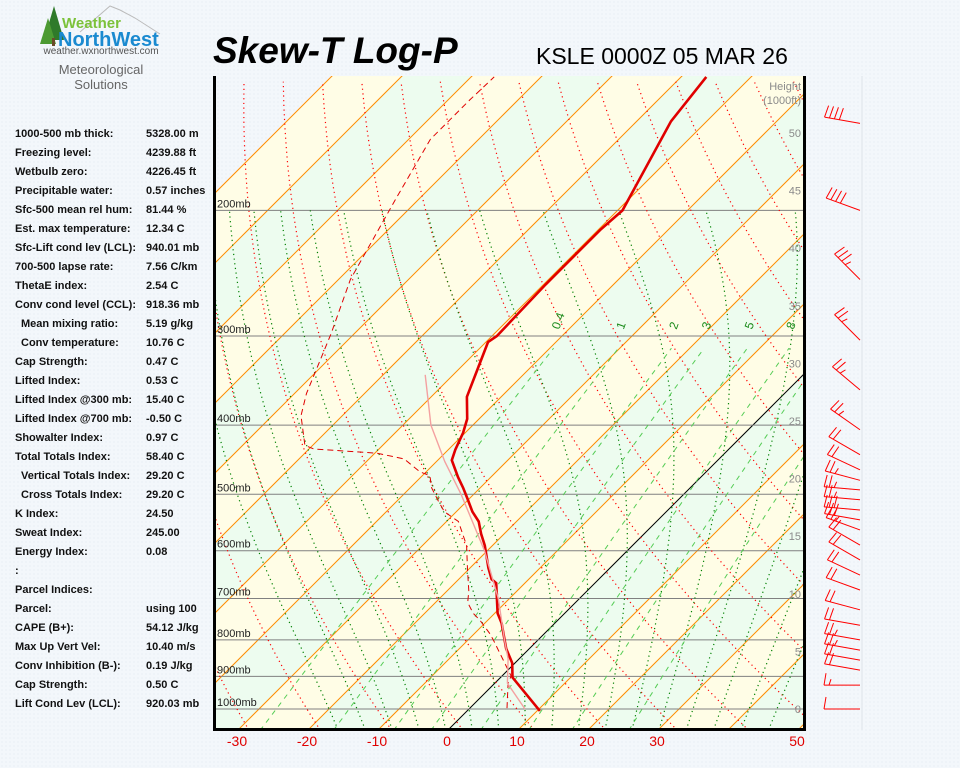 The width and height of the screenshot is (960, 768). I want to click on stat-row: Conv Inhibition (B-): 0.19 J/kg, so click(115, 669).